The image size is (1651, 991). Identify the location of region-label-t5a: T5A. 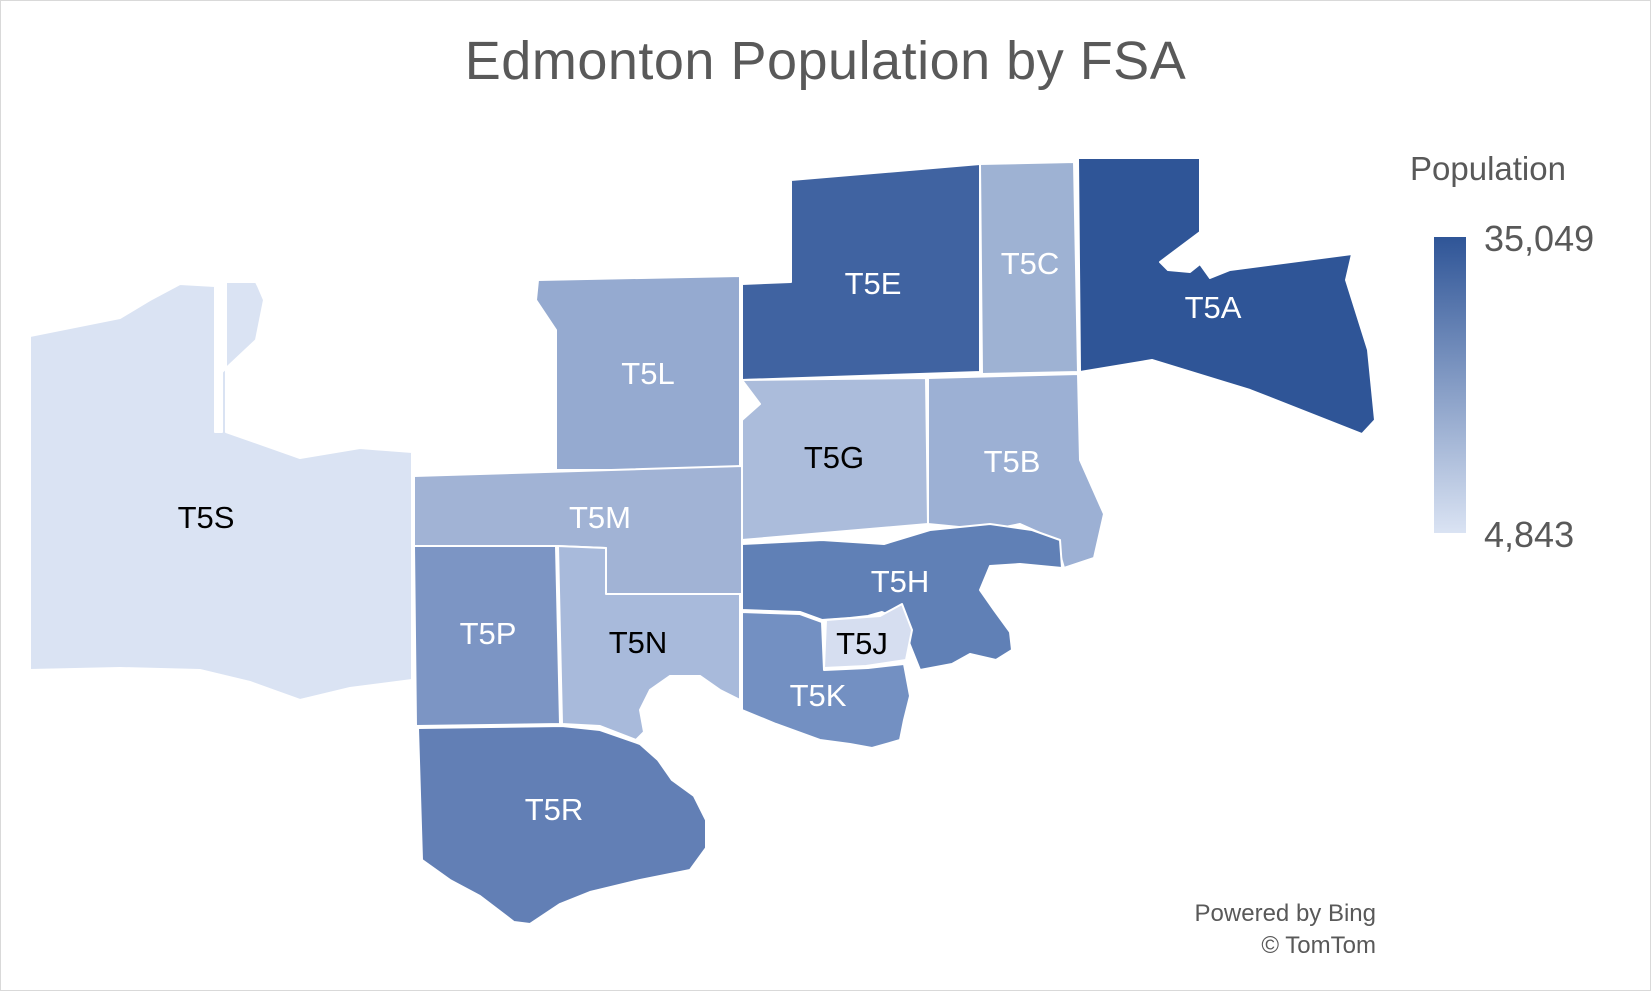
(1213, 307).